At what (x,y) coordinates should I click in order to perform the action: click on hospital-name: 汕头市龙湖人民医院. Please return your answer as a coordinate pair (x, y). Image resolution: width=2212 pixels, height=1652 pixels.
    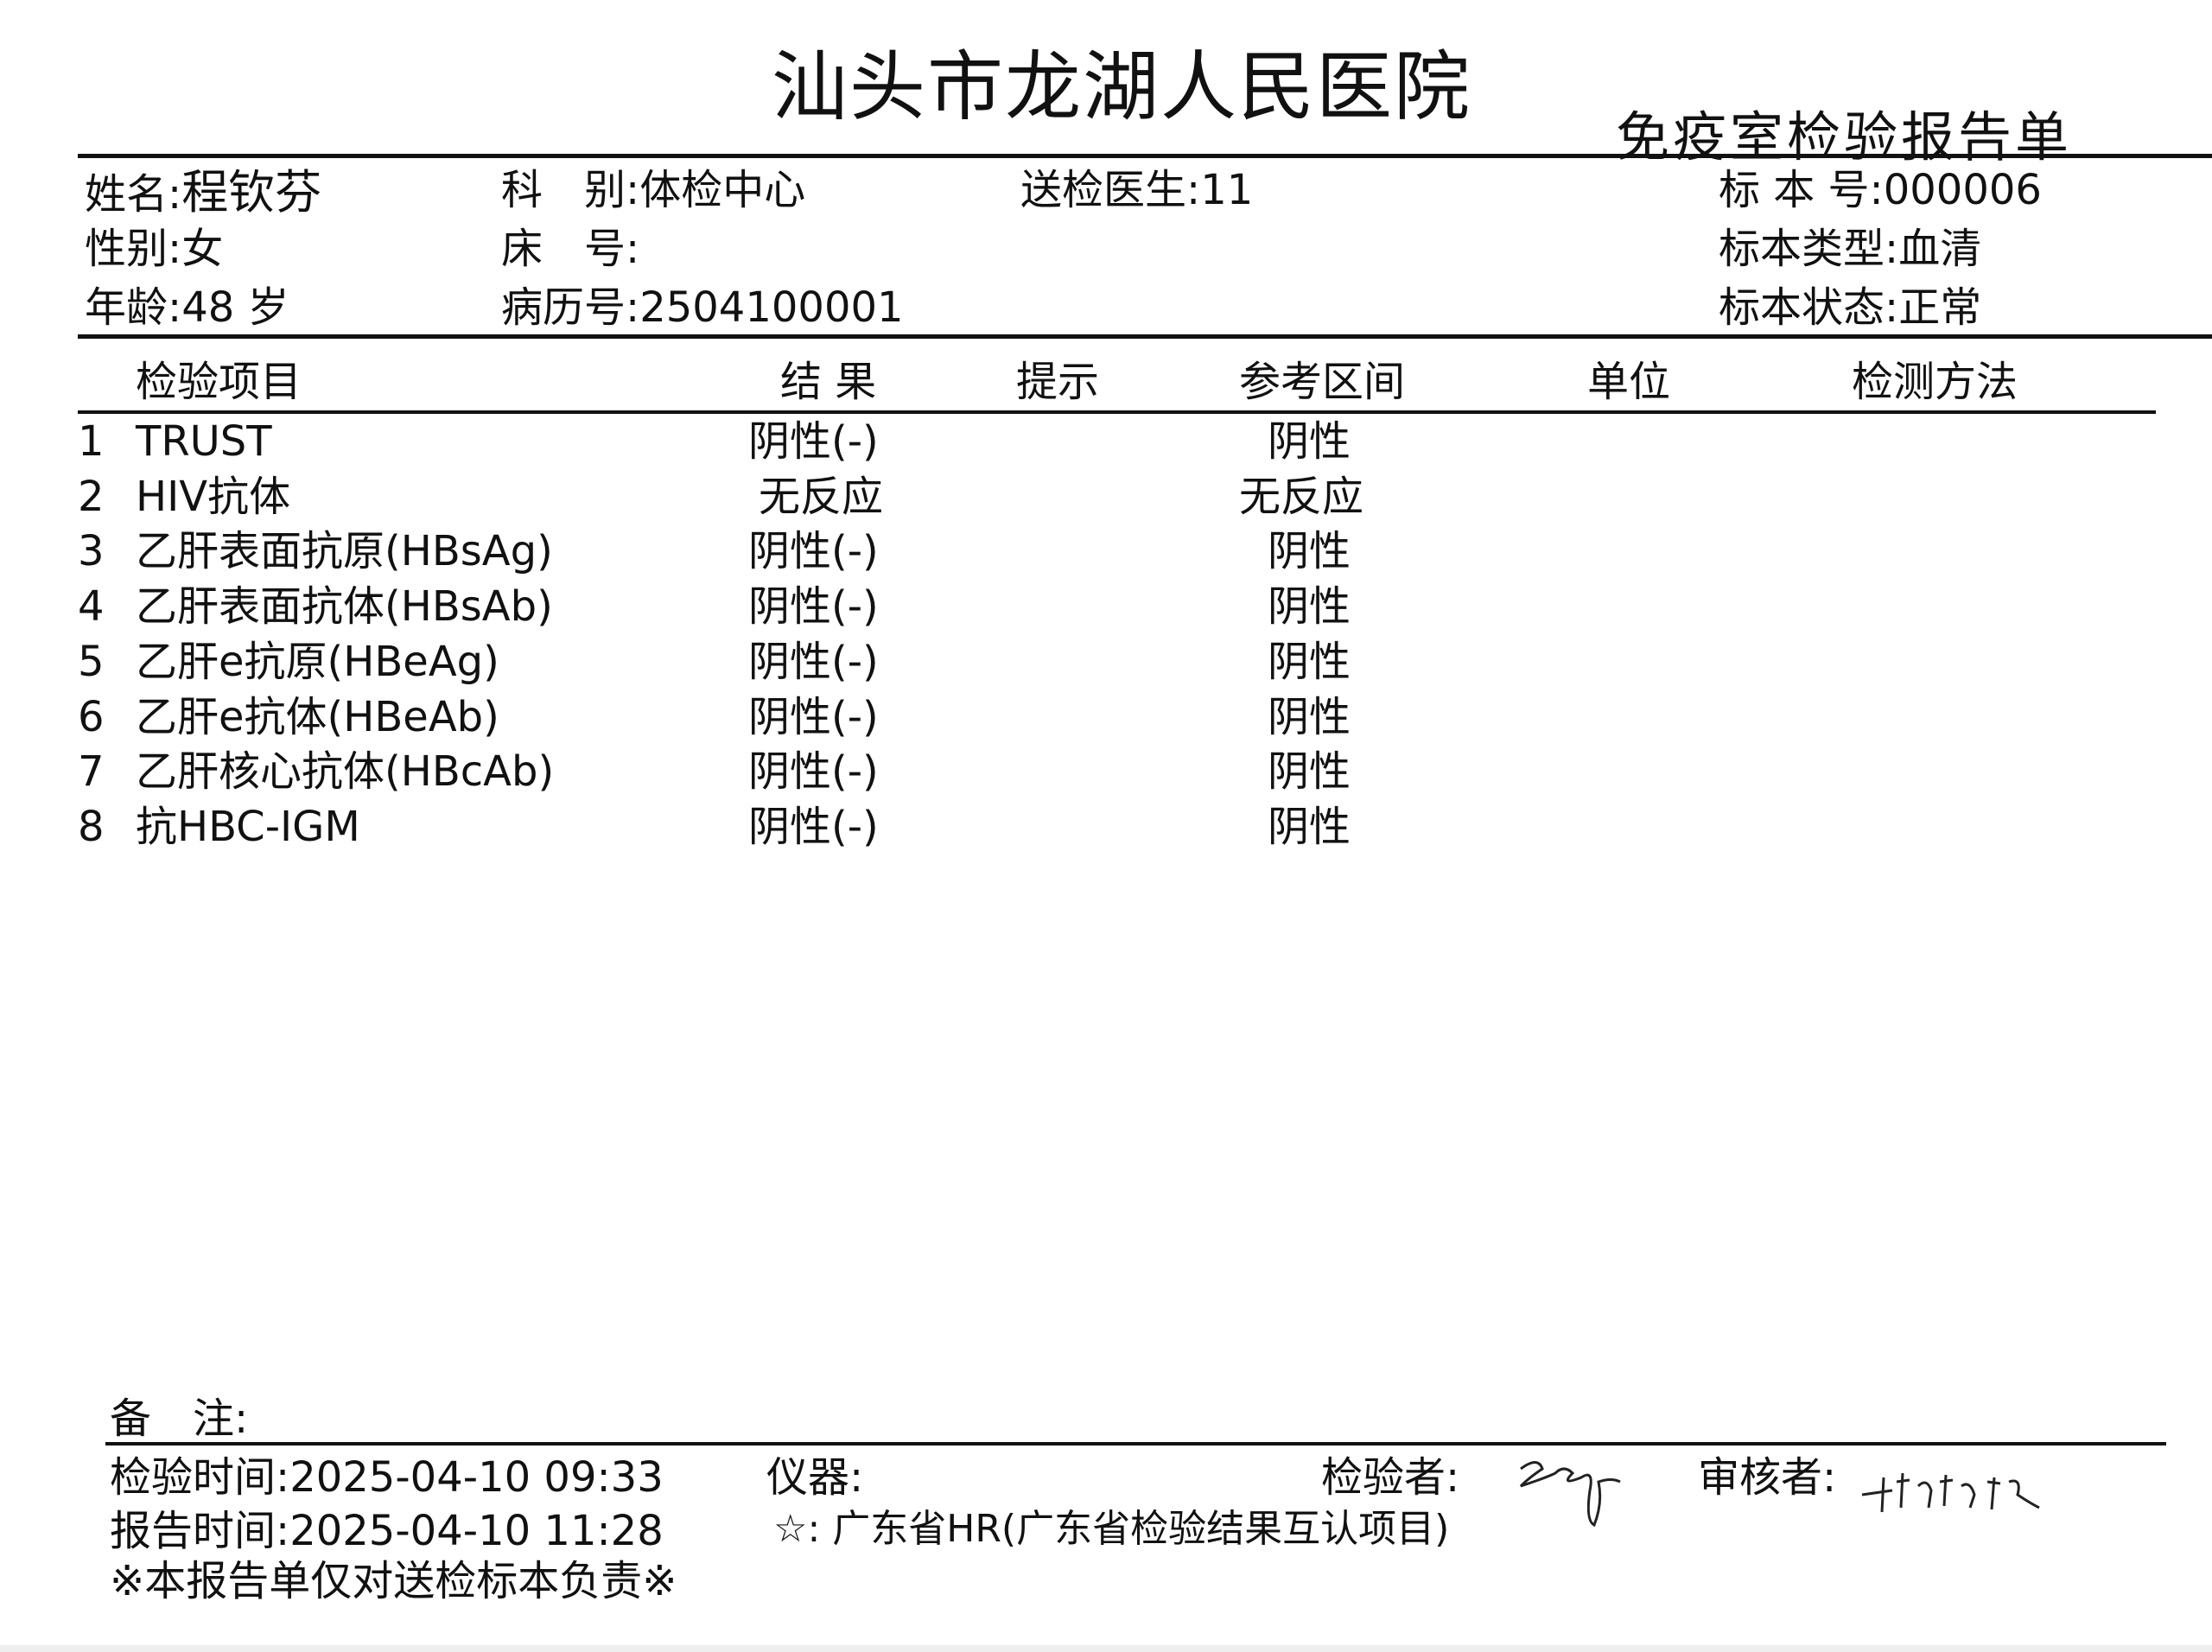
    Looking at the image, I should click on (1121, 87).